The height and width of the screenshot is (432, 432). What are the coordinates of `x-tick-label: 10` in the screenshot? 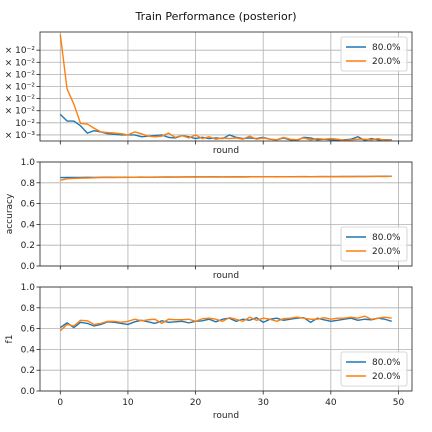 It's located at (128, 403).